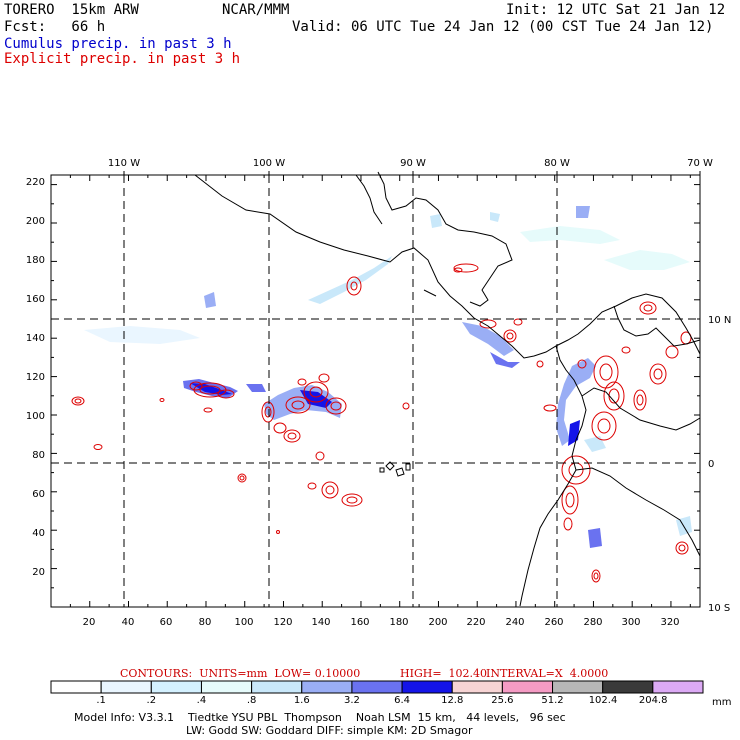  What do you see at coordinates (35, 182) in the screenshot?
I see `y-tick-label: 220` at bounding box center [35, 182].